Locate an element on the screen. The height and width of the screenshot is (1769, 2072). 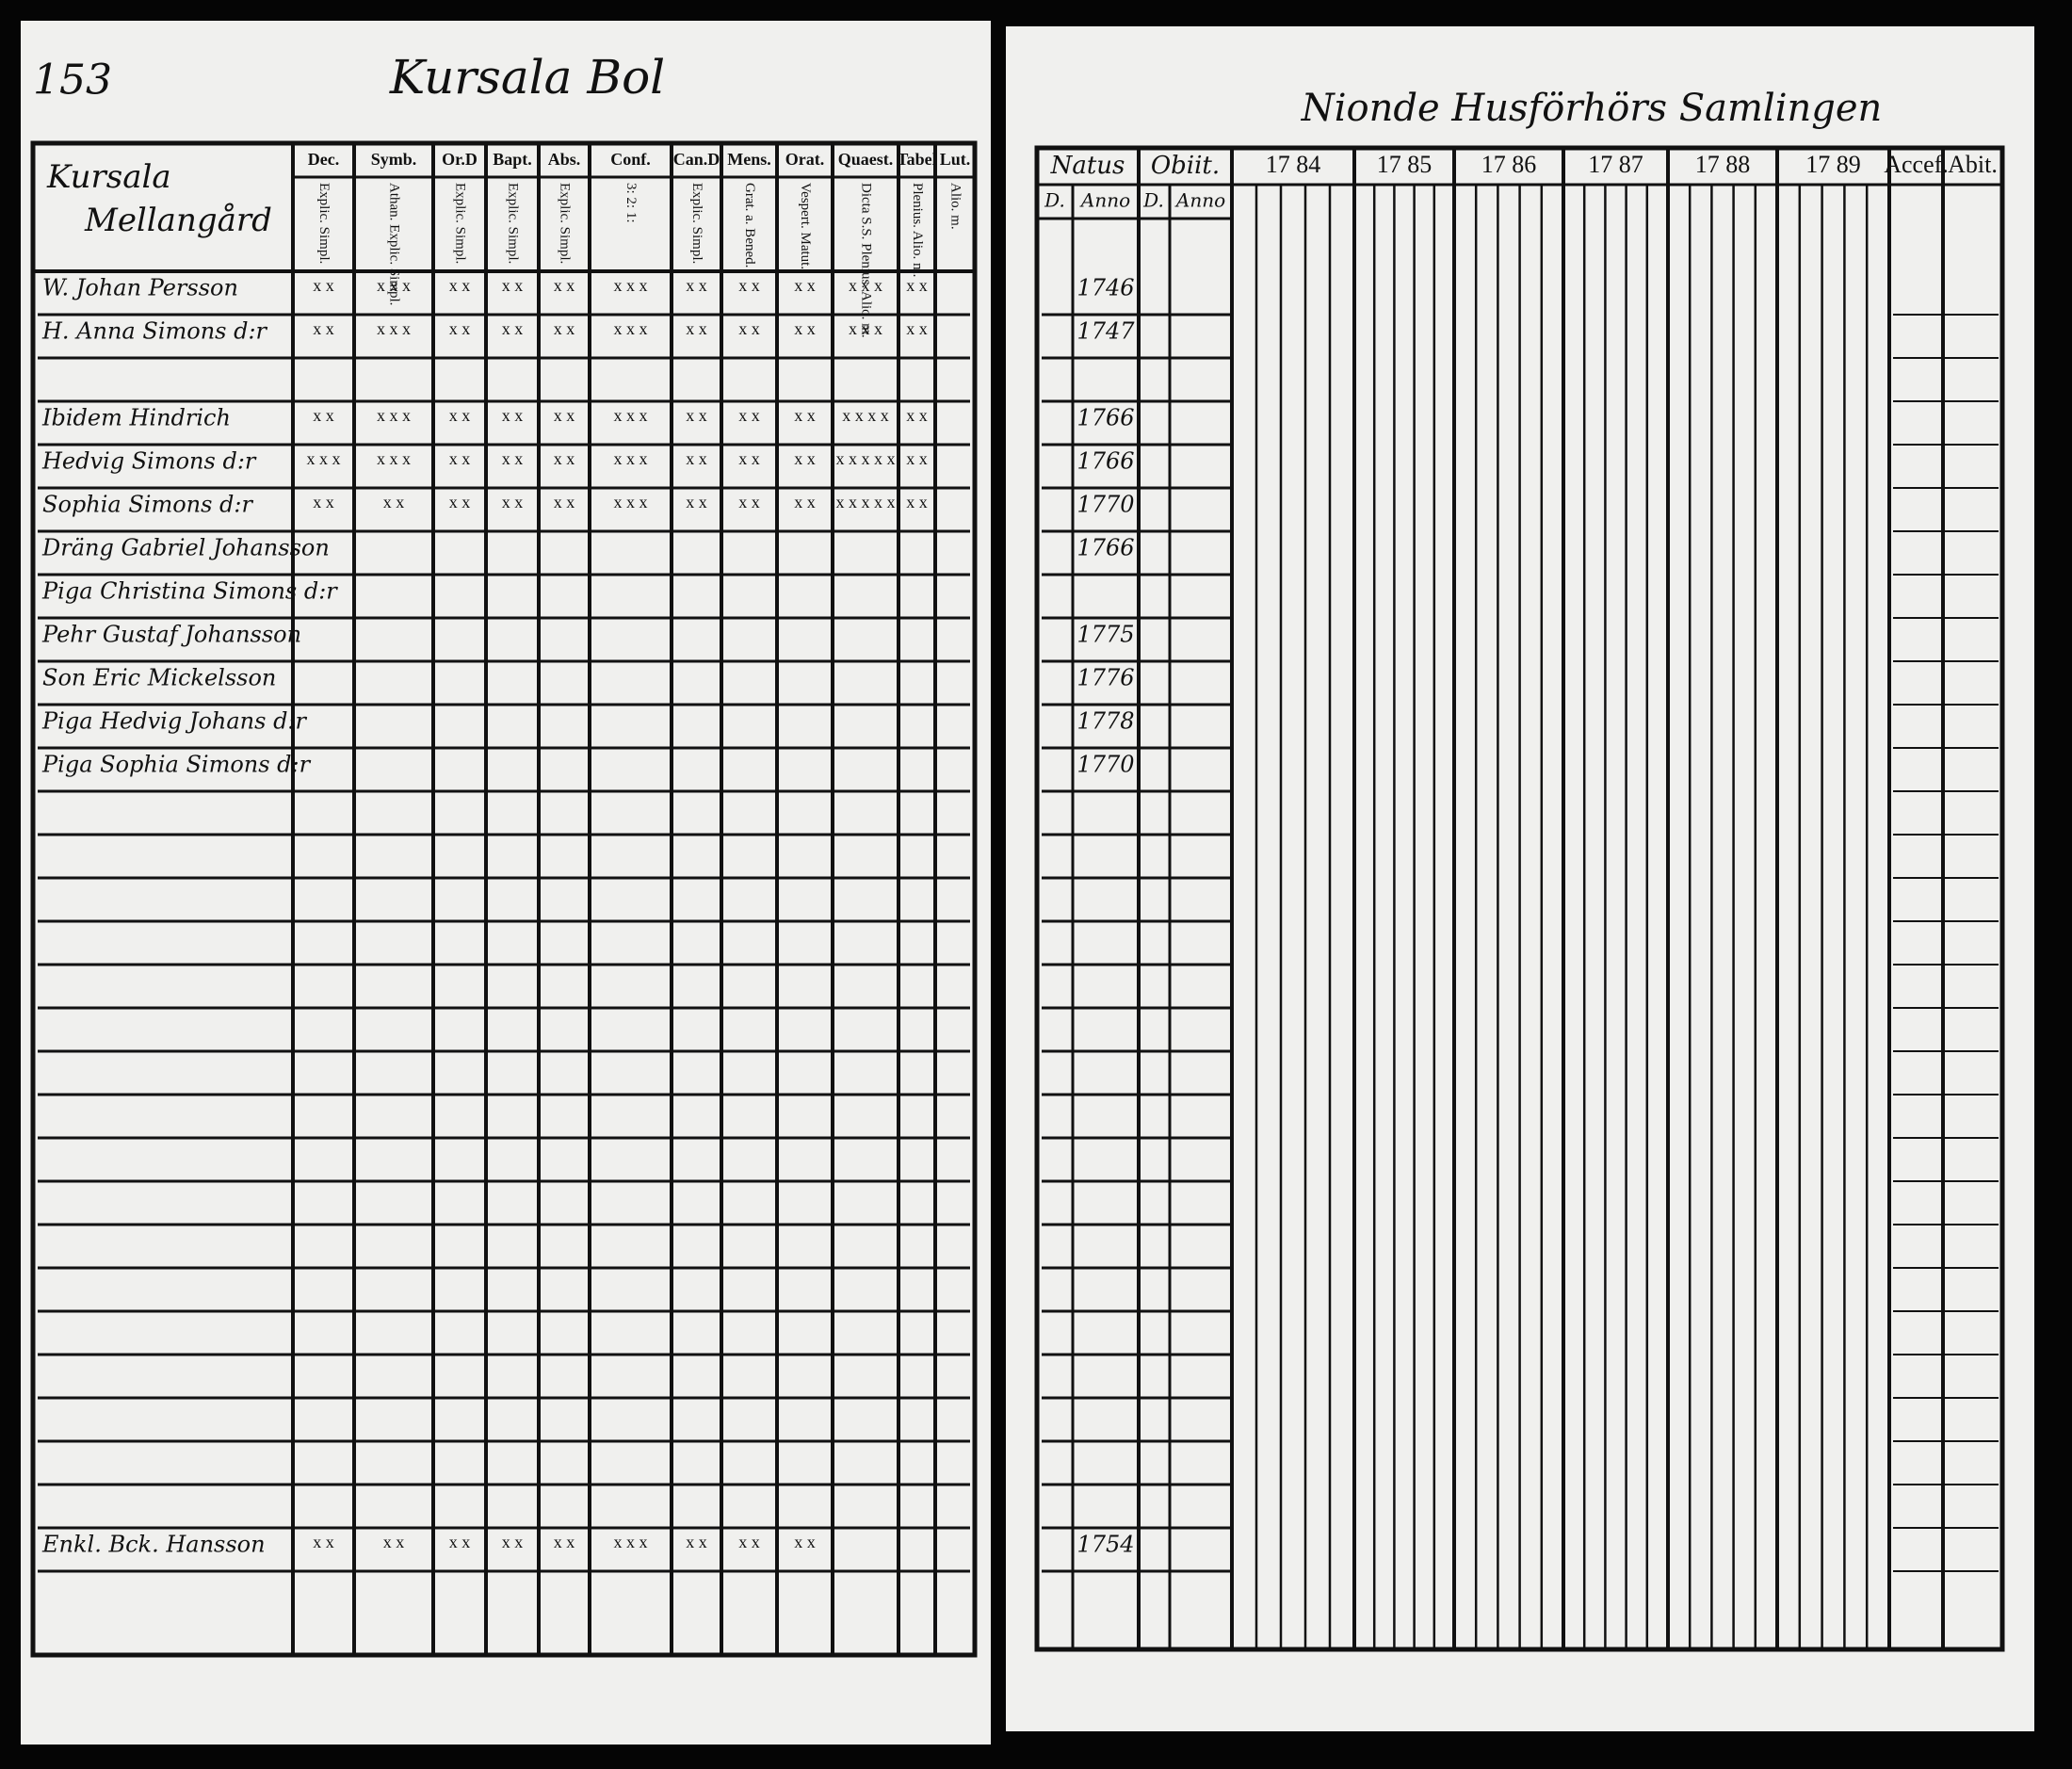
person-name: Pehr Gustaf Johansson is located at coordinates (171, 635).